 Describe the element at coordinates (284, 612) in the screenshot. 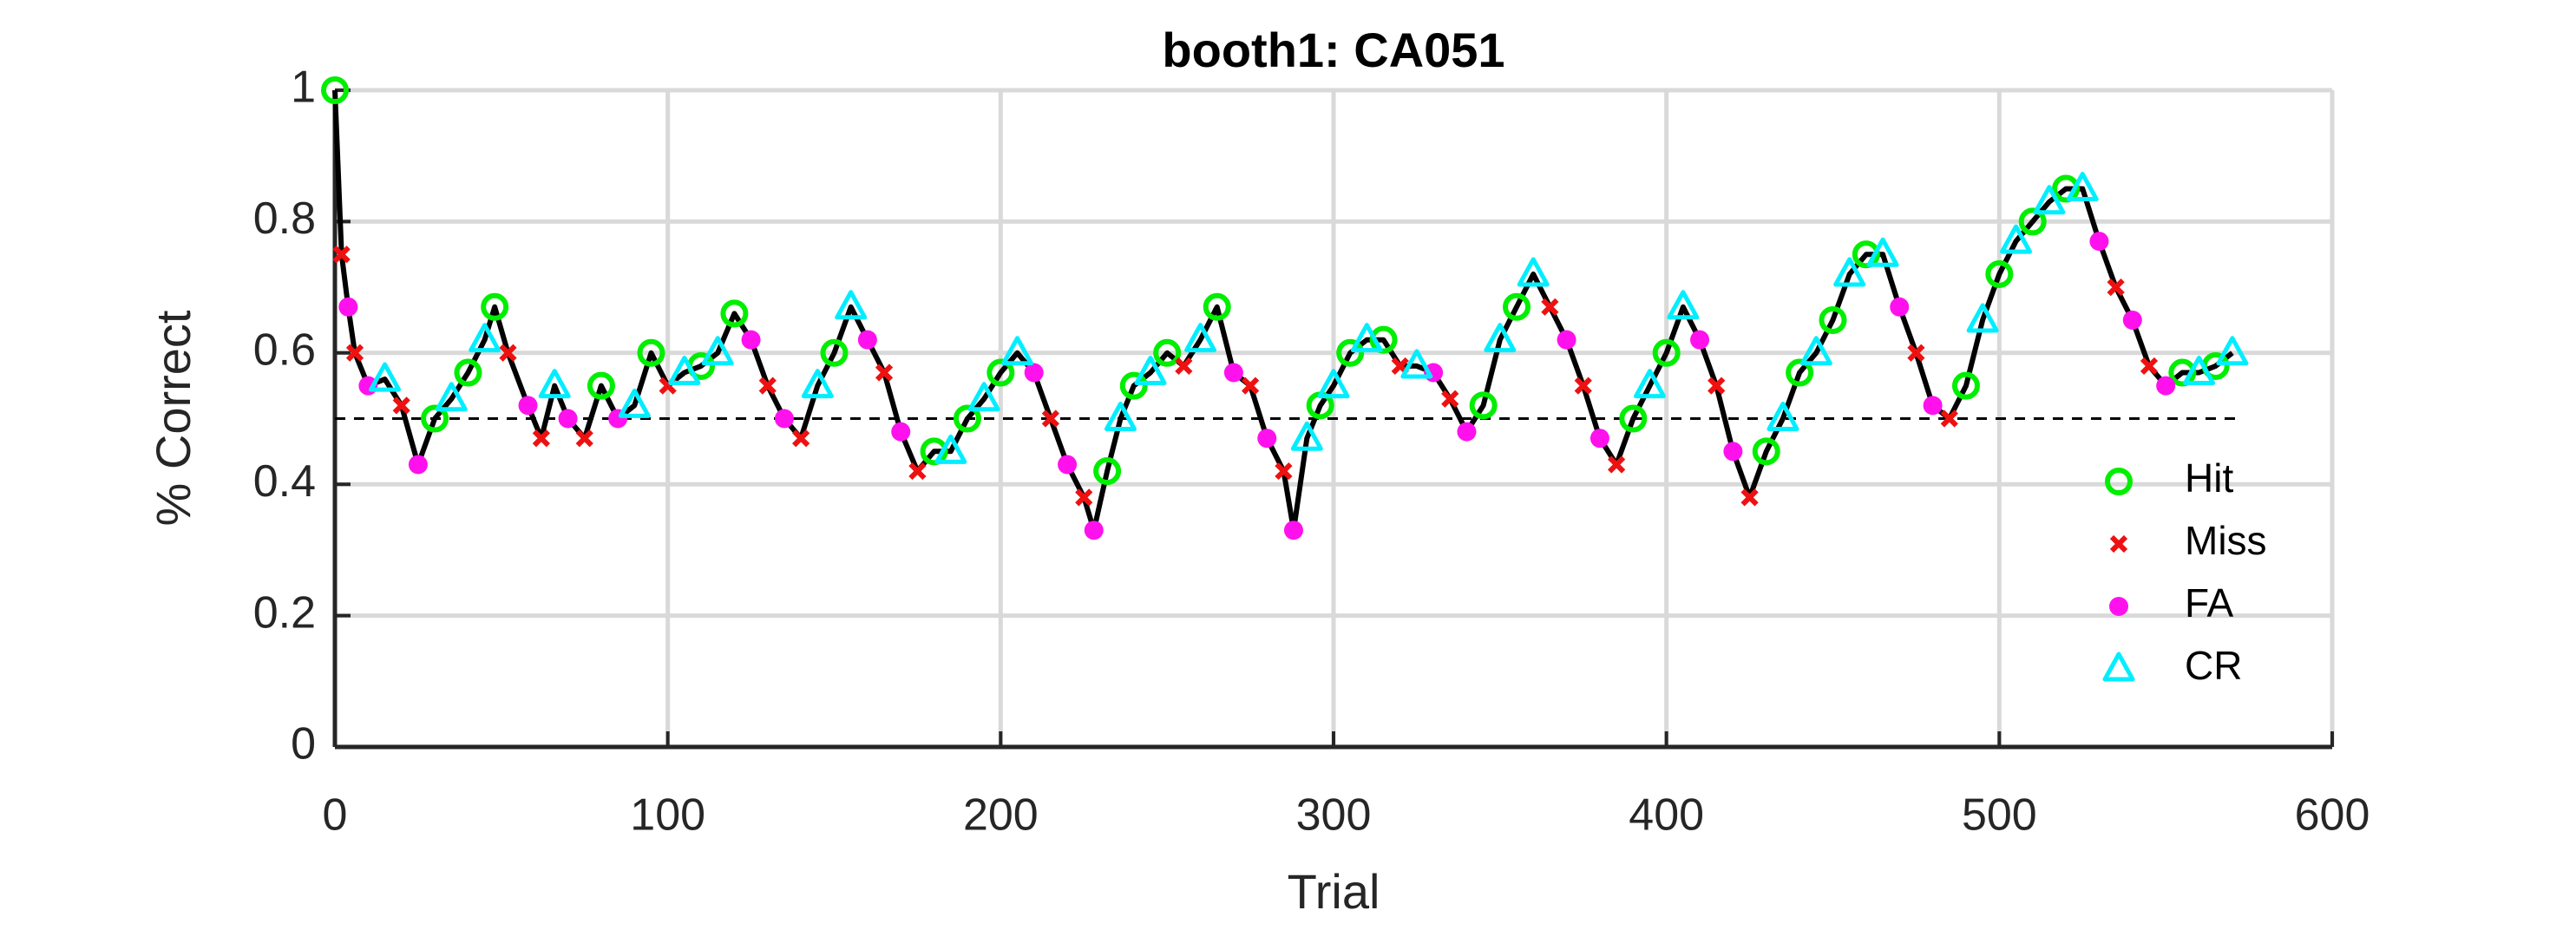

I see `y-tick-label: 0.2` at that location.